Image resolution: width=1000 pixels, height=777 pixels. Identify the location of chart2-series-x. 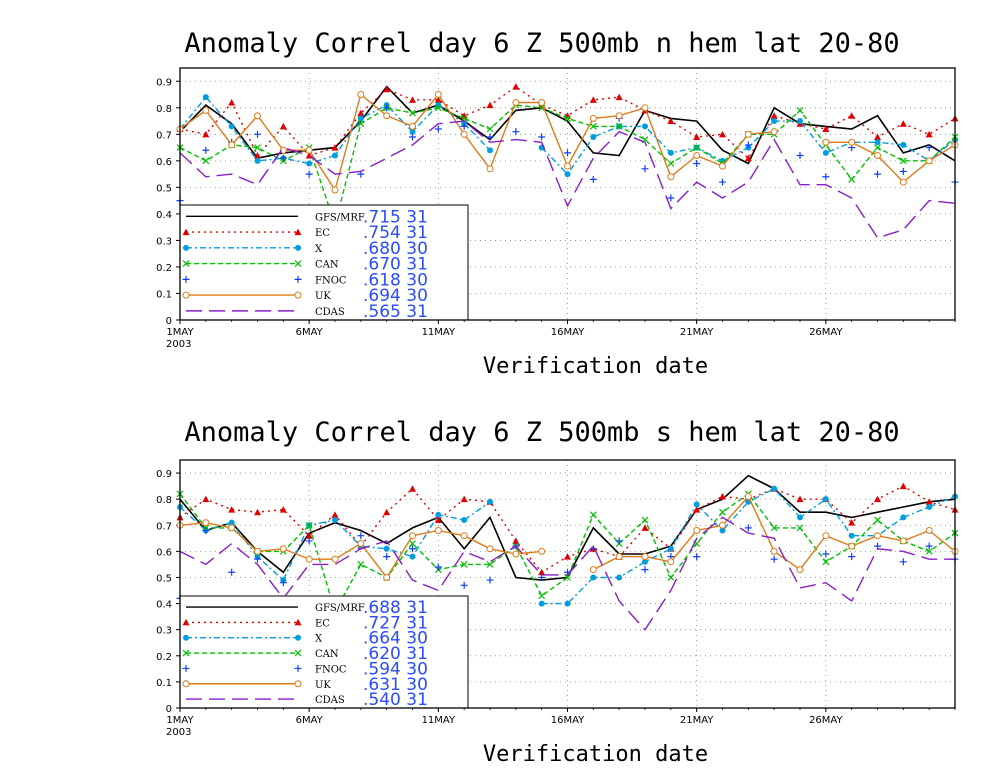
(567, 546).